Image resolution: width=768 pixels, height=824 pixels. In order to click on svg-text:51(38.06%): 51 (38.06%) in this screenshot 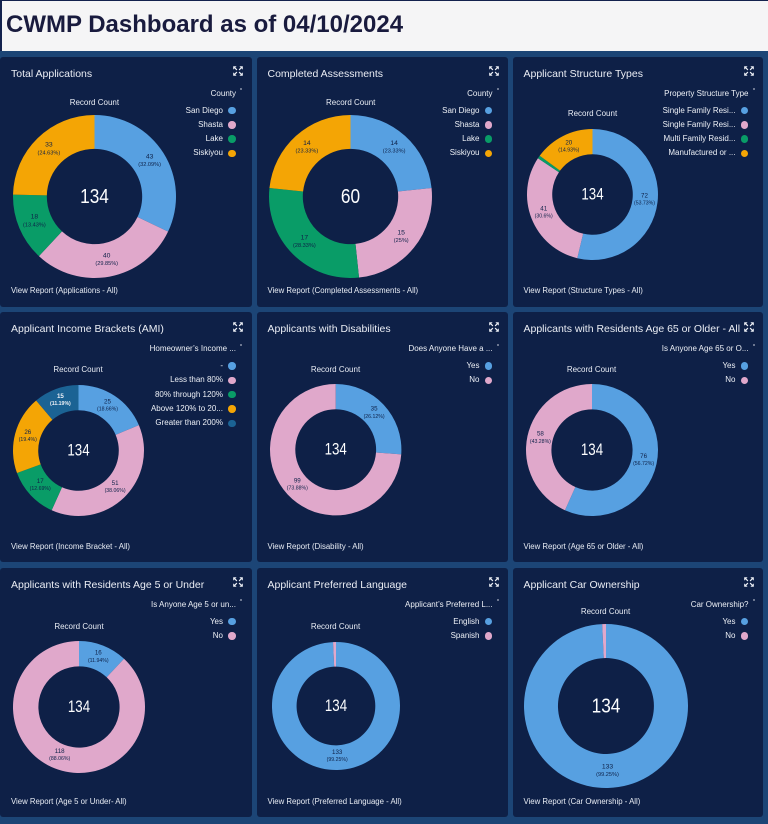, I will do `click(114, 486)`.